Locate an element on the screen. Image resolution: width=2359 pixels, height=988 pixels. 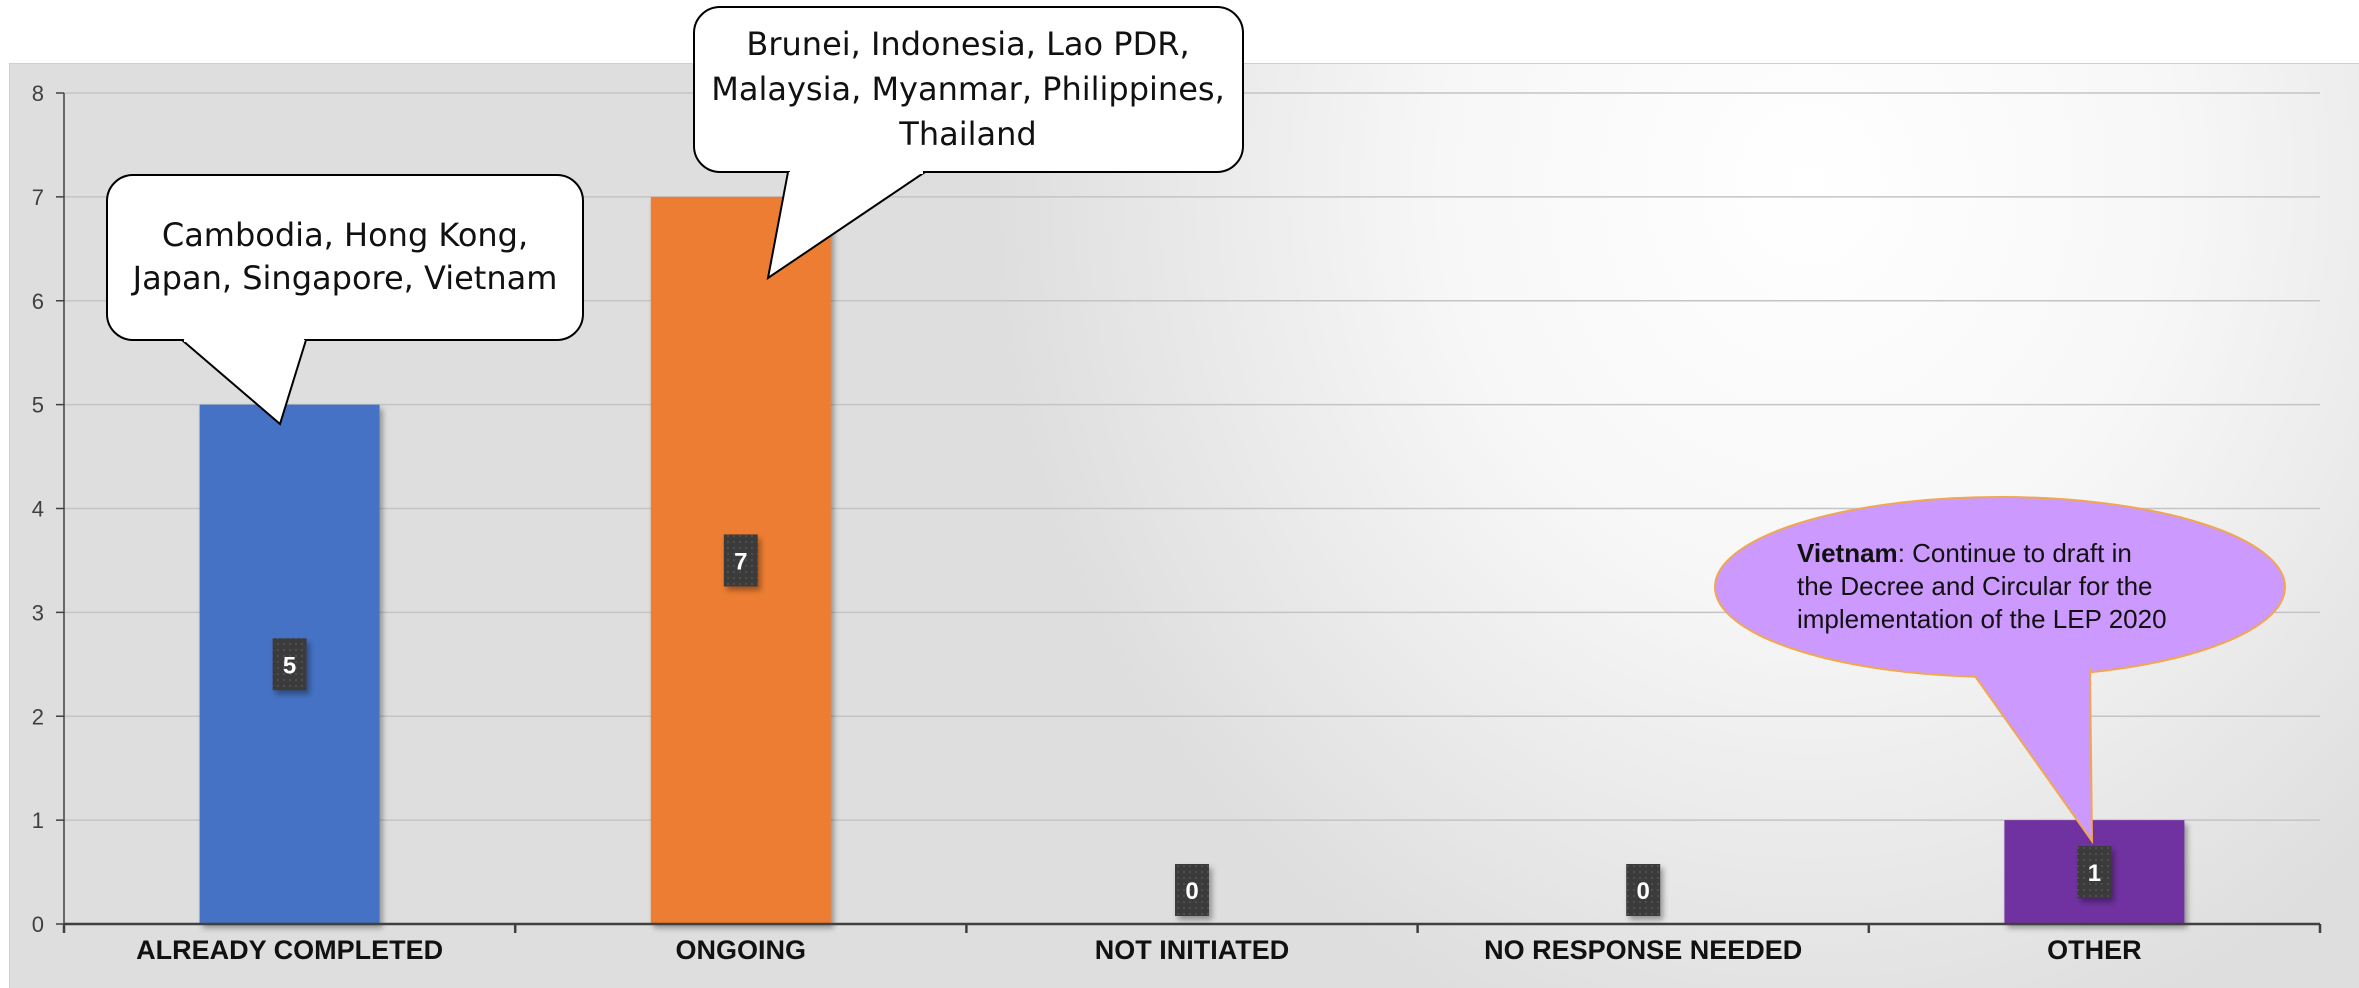
data-label-1: 7 is located at coordinates (740, 560).